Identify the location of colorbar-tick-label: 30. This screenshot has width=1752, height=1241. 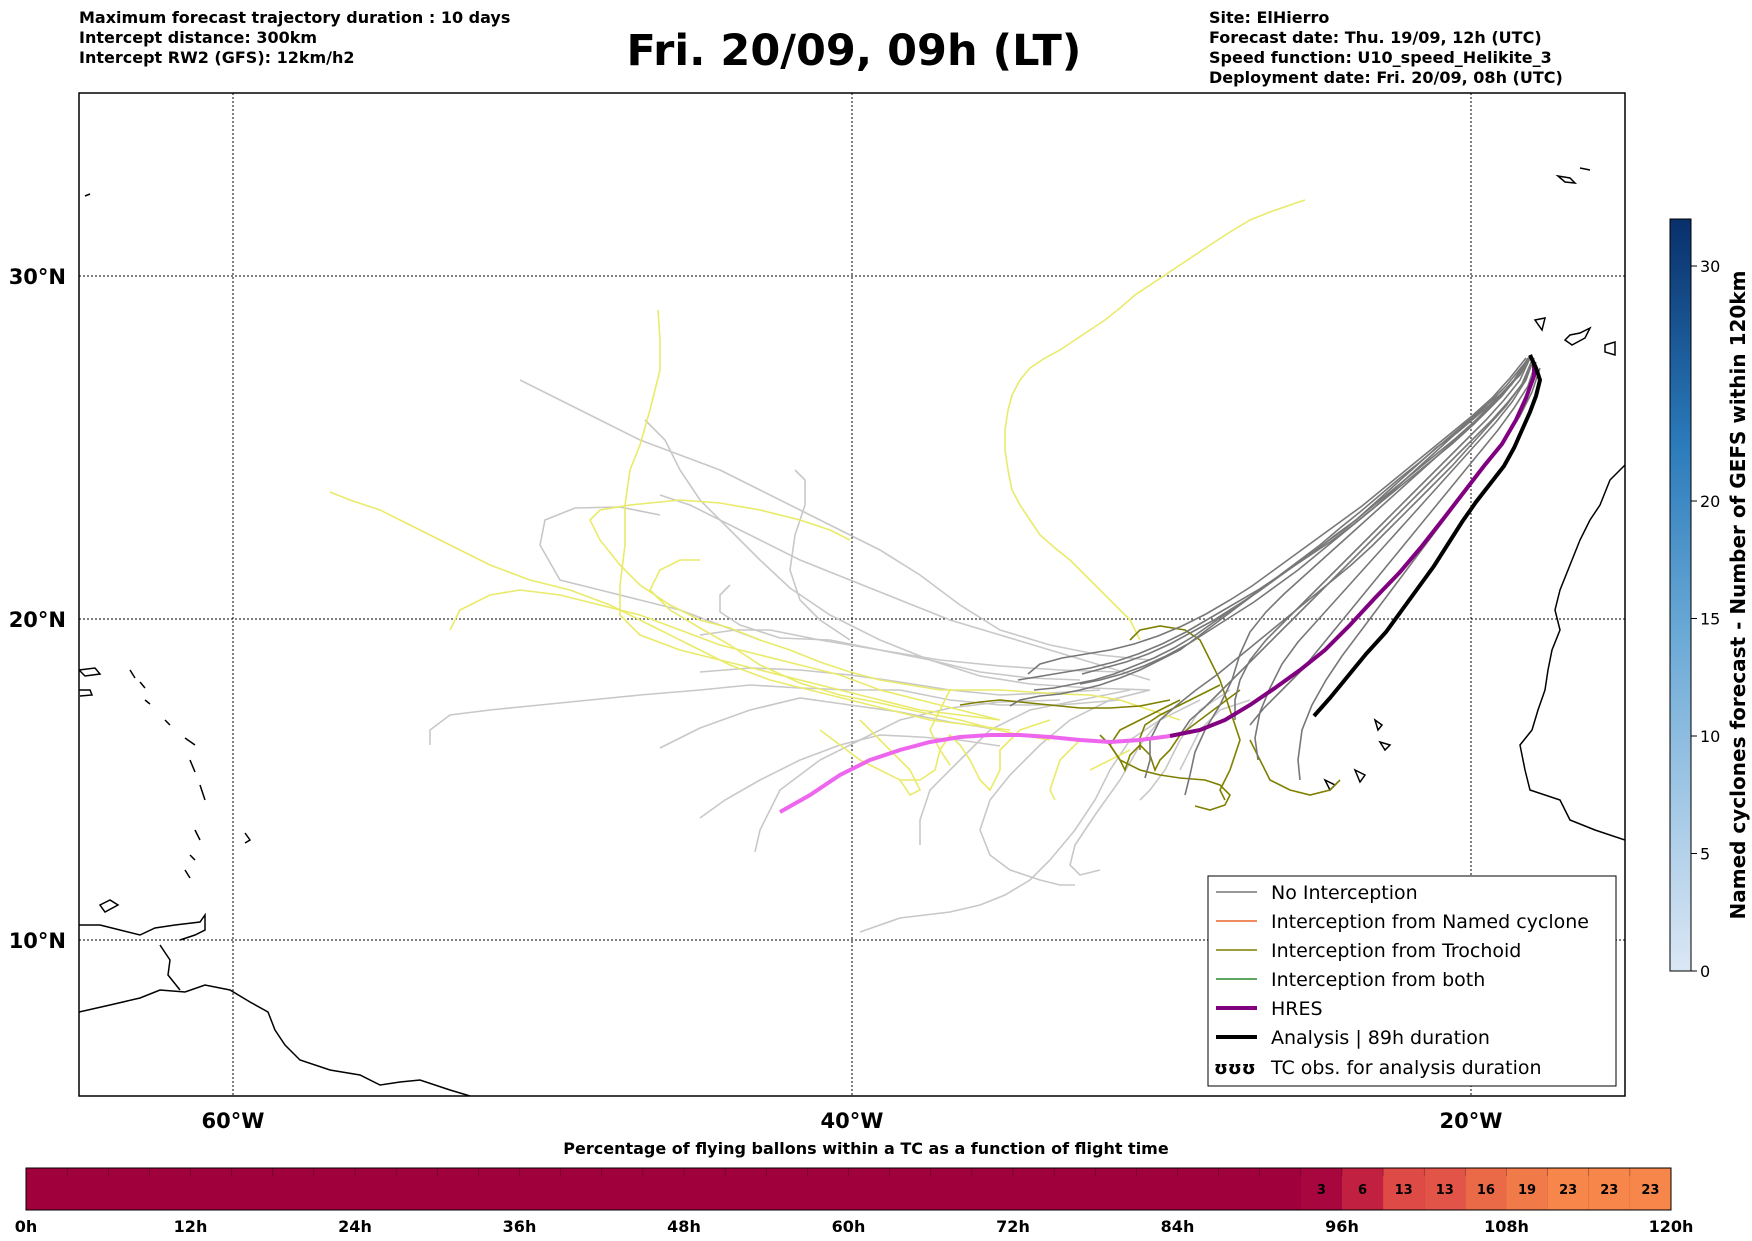
(1710, 266).